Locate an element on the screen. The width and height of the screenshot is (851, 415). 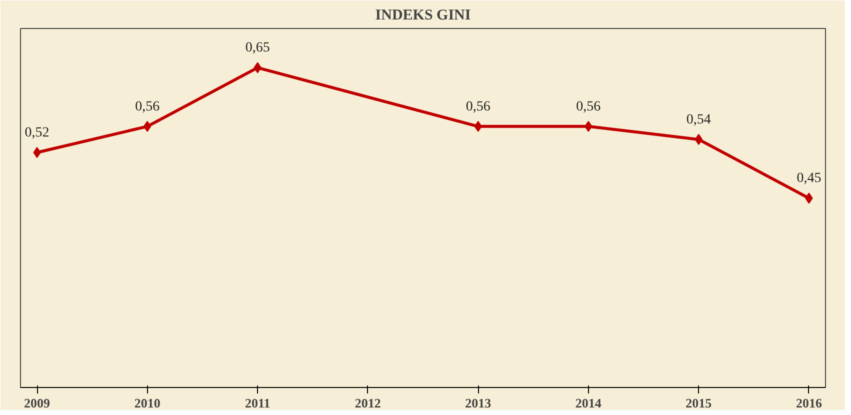
chart-title: INDEKS GINI is located at coordinates (423, 16).